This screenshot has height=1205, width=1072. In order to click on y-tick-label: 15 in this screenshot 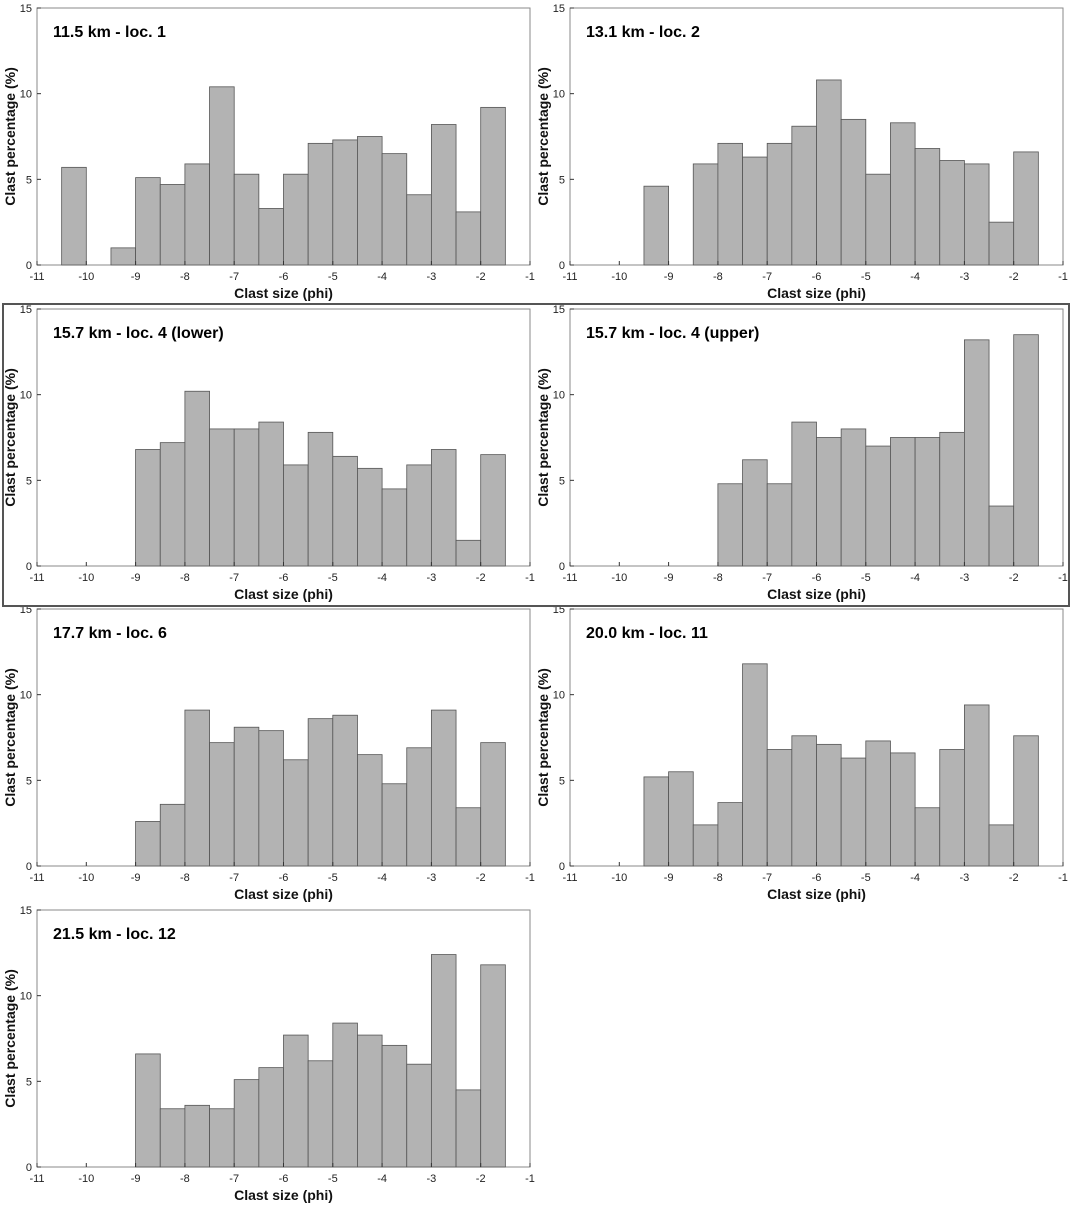, I will do `click(559, 9)`.